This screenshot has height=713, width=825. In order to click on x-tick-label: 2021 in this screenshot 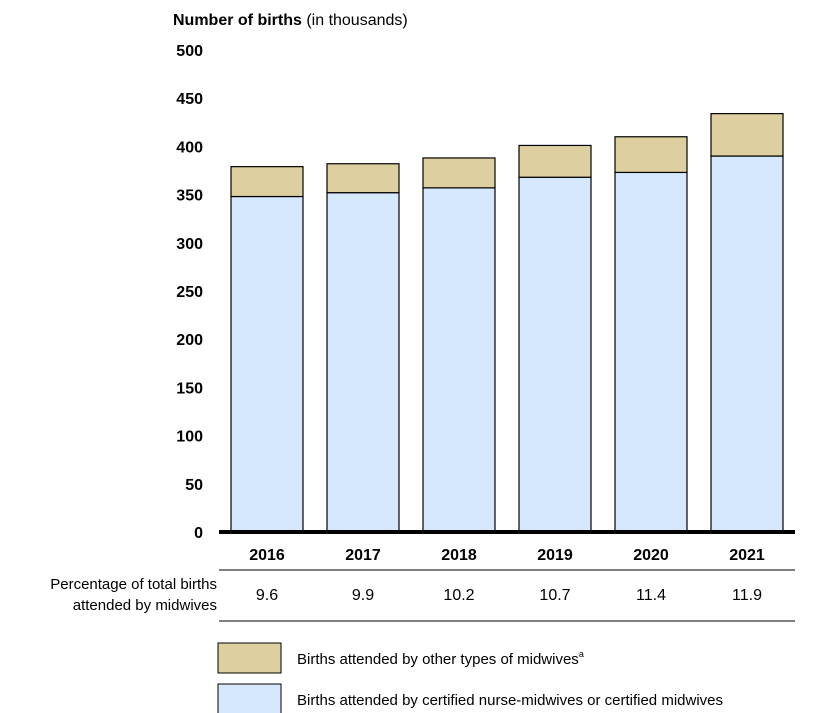, I will do `click(747, 555)`.